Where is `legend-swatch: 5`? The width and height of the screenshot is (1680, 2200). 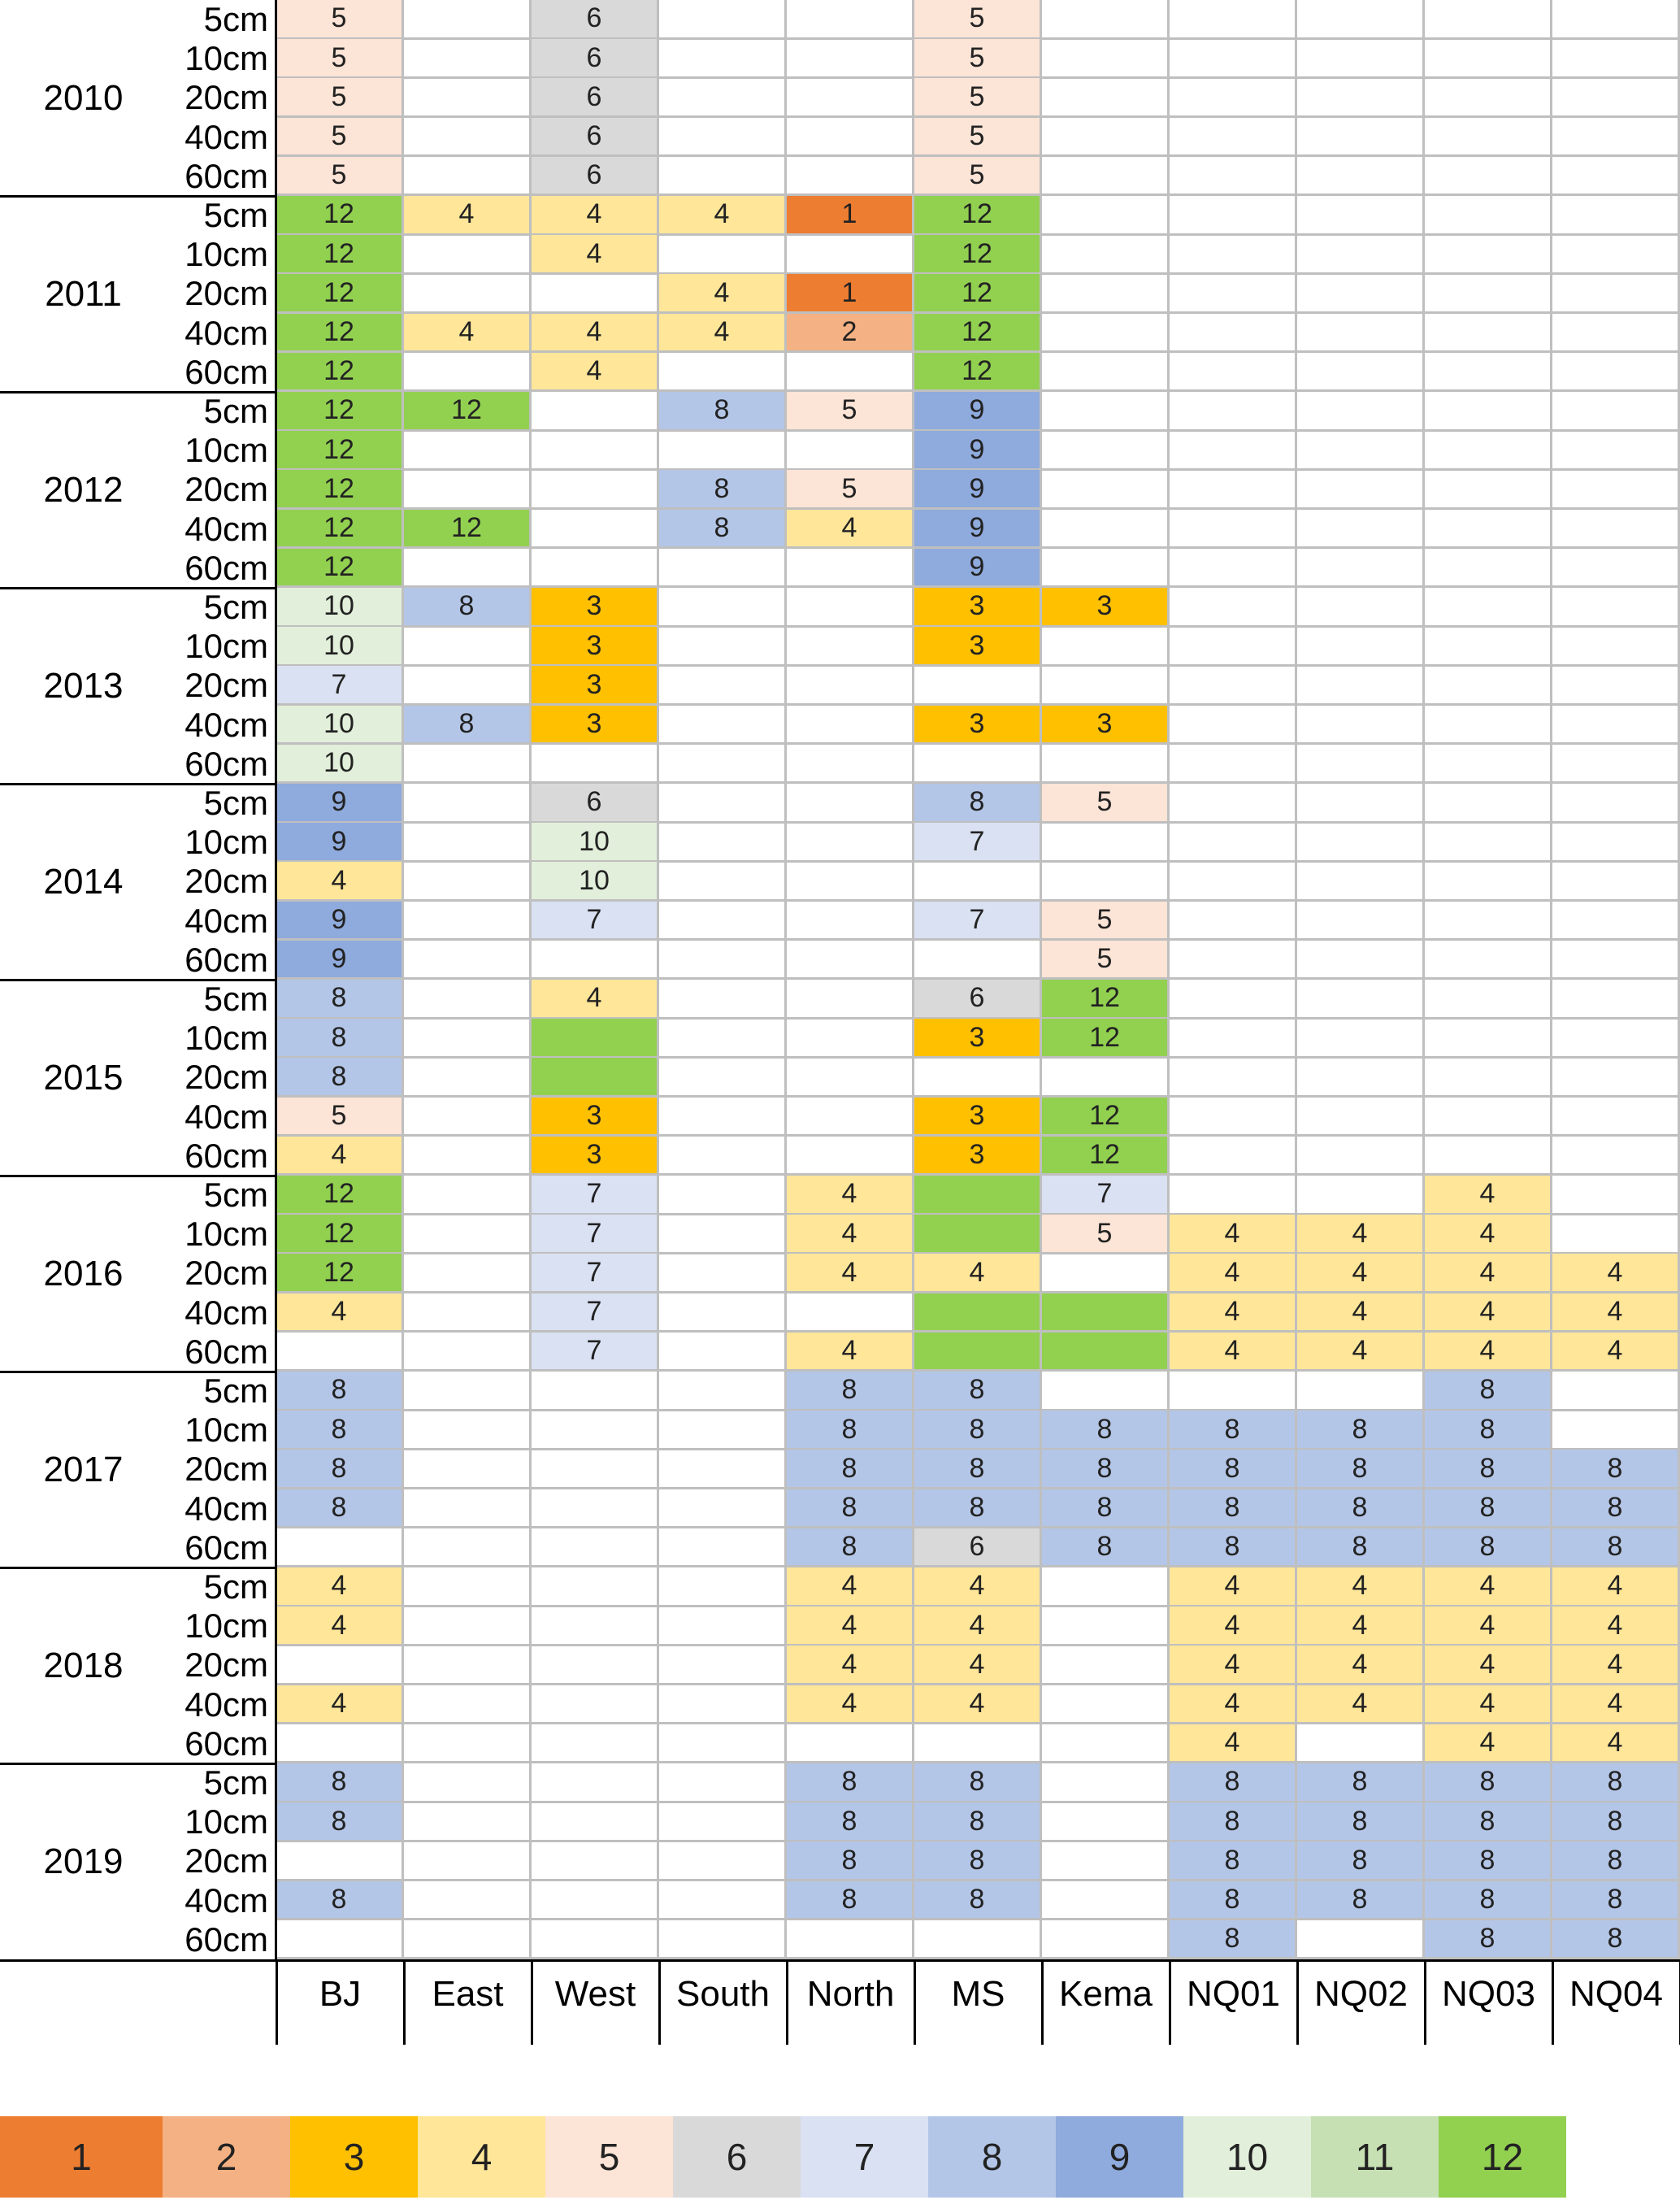 legend-swatch: 5 is located at coordinates (609, 2157).